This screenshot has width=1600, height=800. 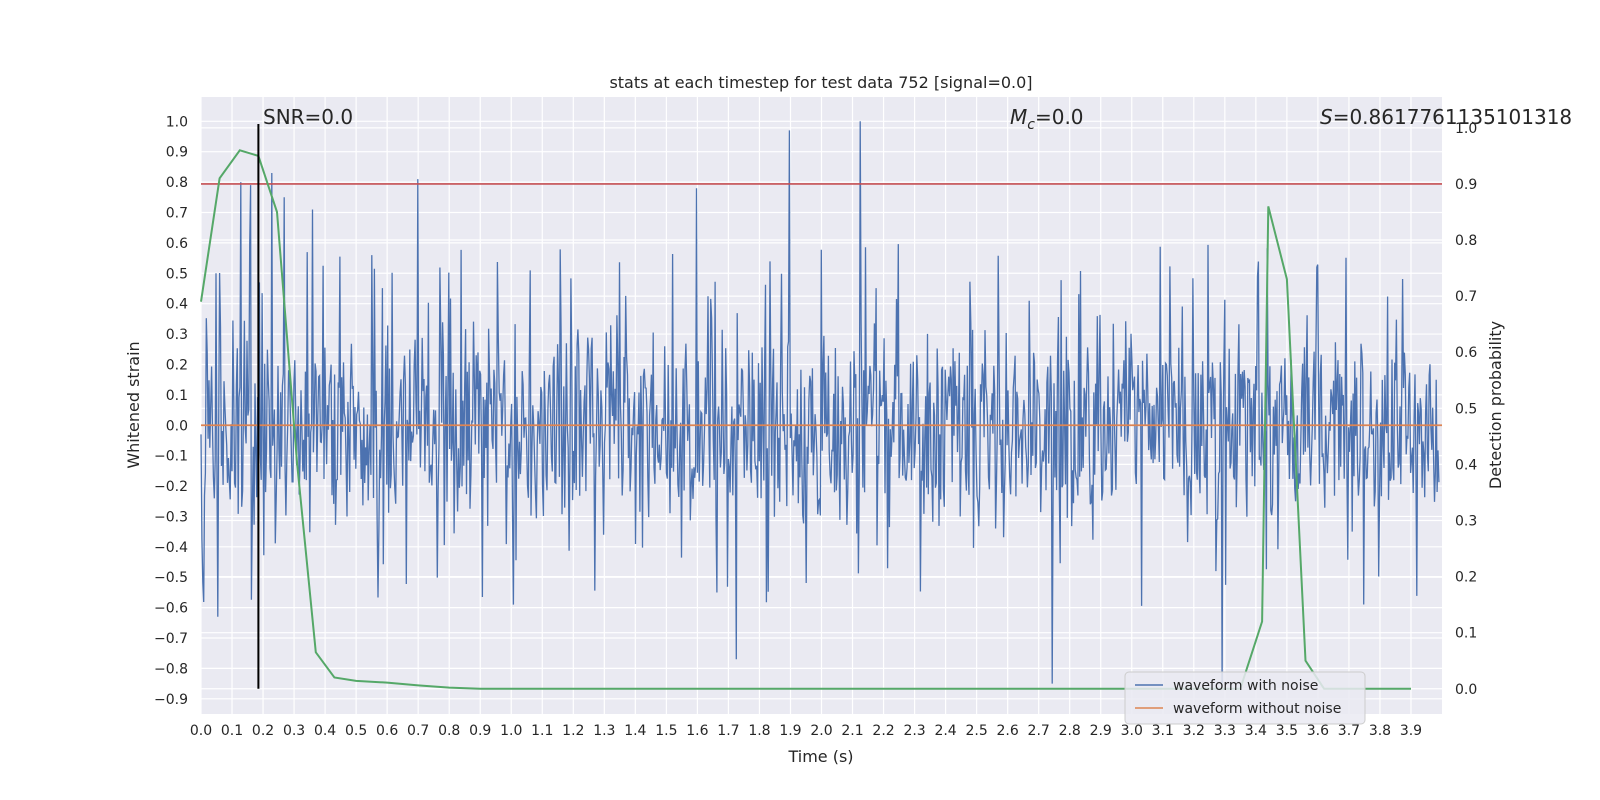 What do you see at coordinates (1466, 353) in the screenshot?
I see `y-right-tick-label: 0.6` at bounding box center [1466, 353].